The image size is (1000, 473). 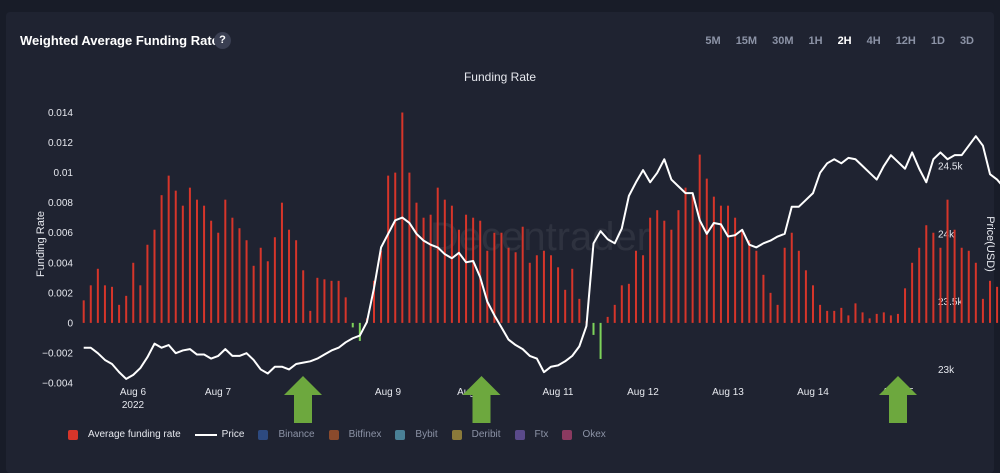 What do you see at coordinates (783, 41) in the screenshot?
I see `timeframe-30m-button: 30M` at bounding box center [783, 41].